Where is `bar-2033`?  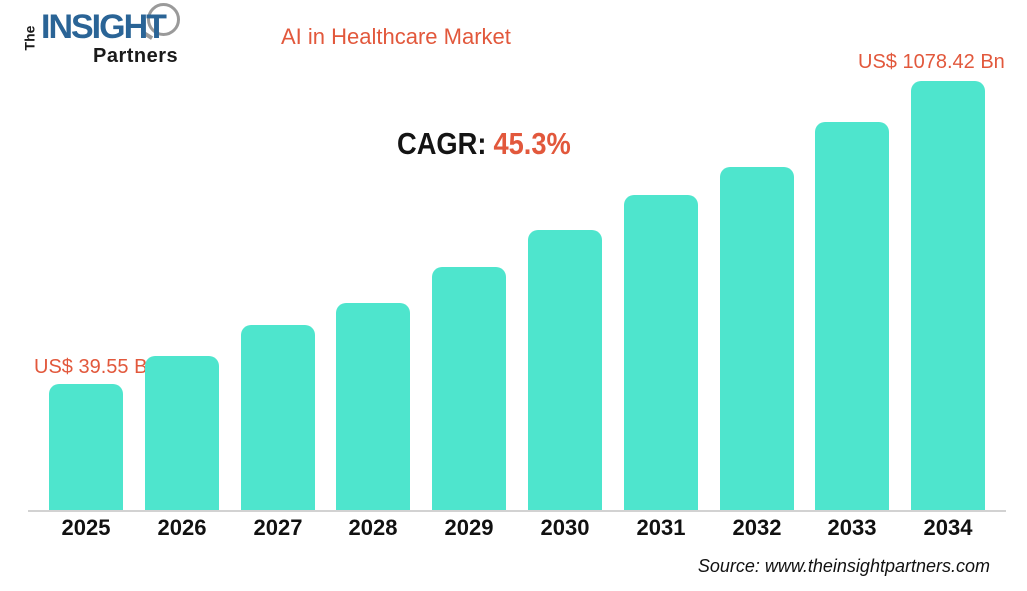
bar-2033 is located at coordinates (852, 316).